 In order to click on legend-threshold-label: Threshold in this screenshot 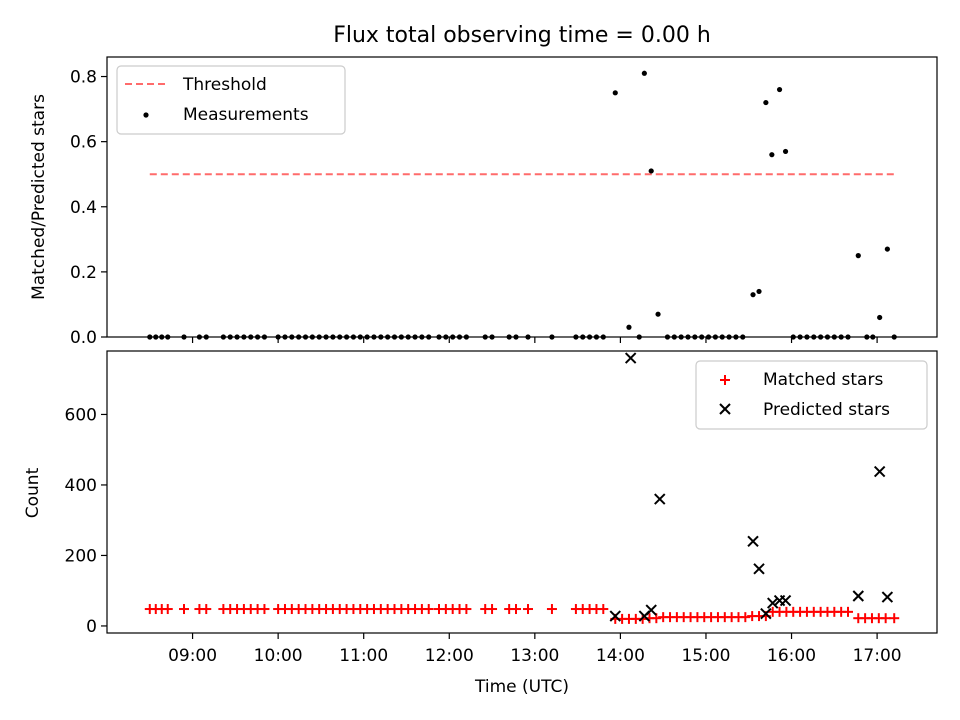, I will do `click(224, 85)`.